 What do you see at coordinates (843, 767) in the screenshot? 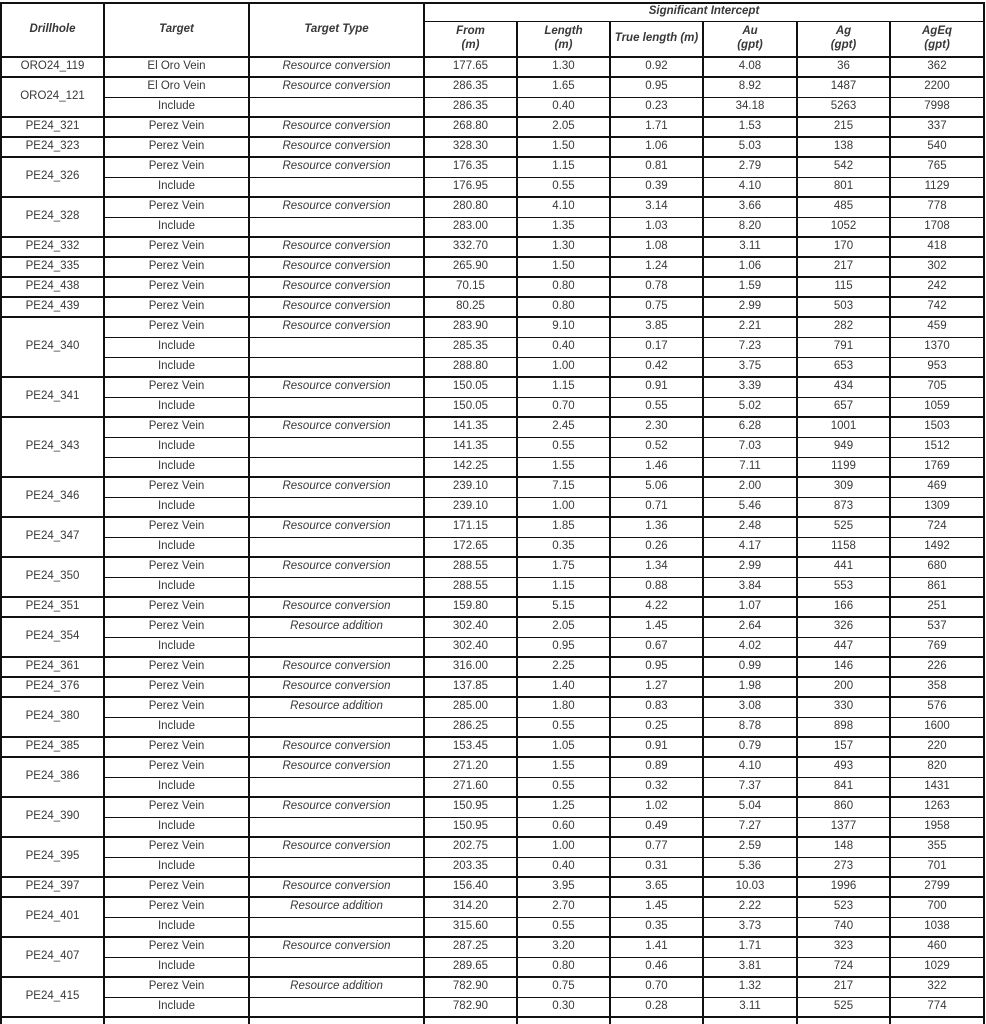
I see `ag-cell: 493` at bounding box center [843, 767].